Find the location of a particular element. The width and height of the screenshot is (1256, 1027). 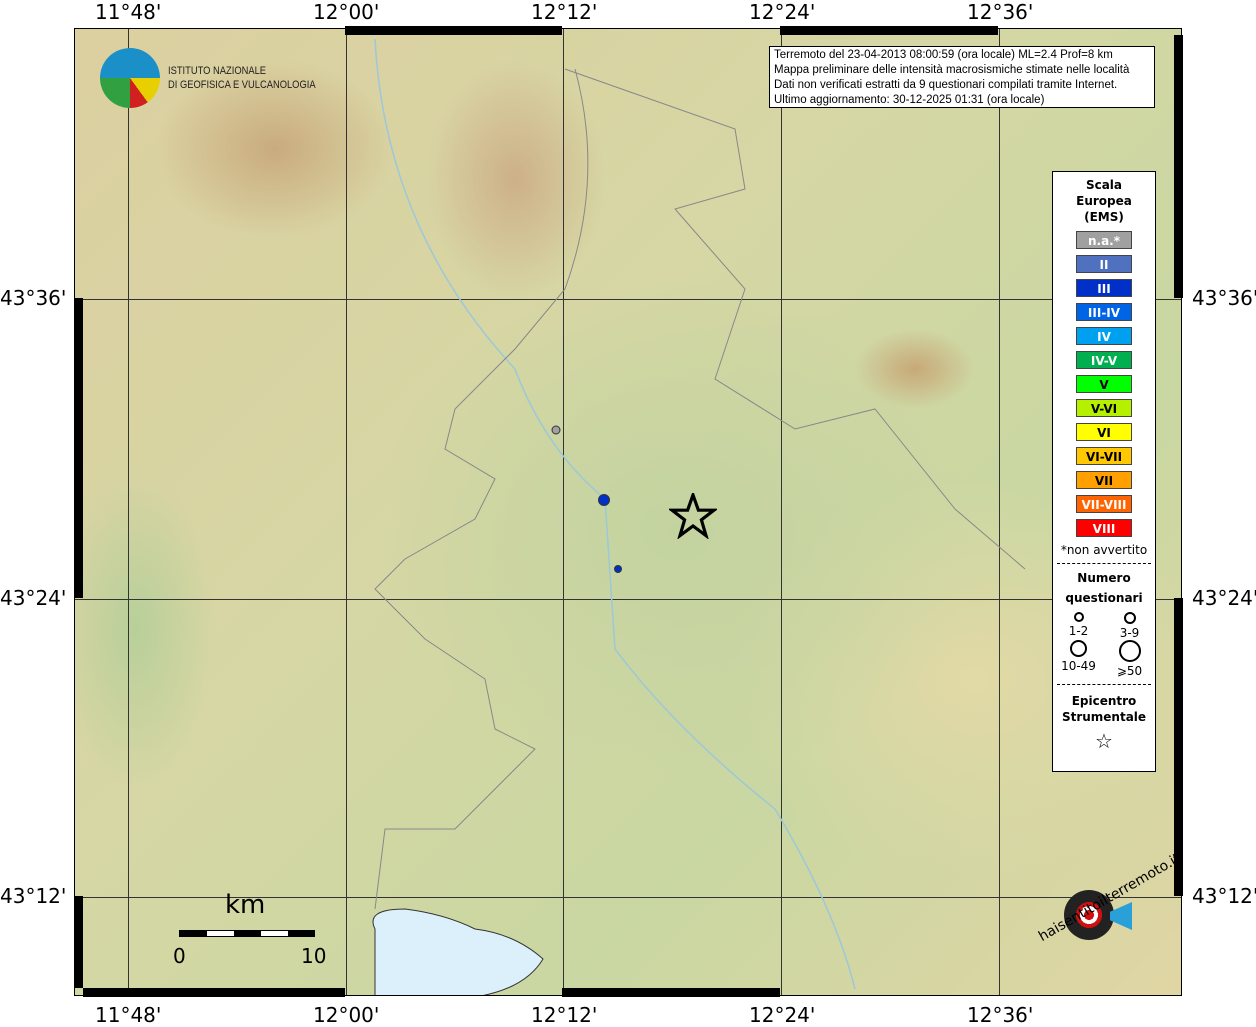

star-icon: ☆ is located at coordinates (1104, 741).